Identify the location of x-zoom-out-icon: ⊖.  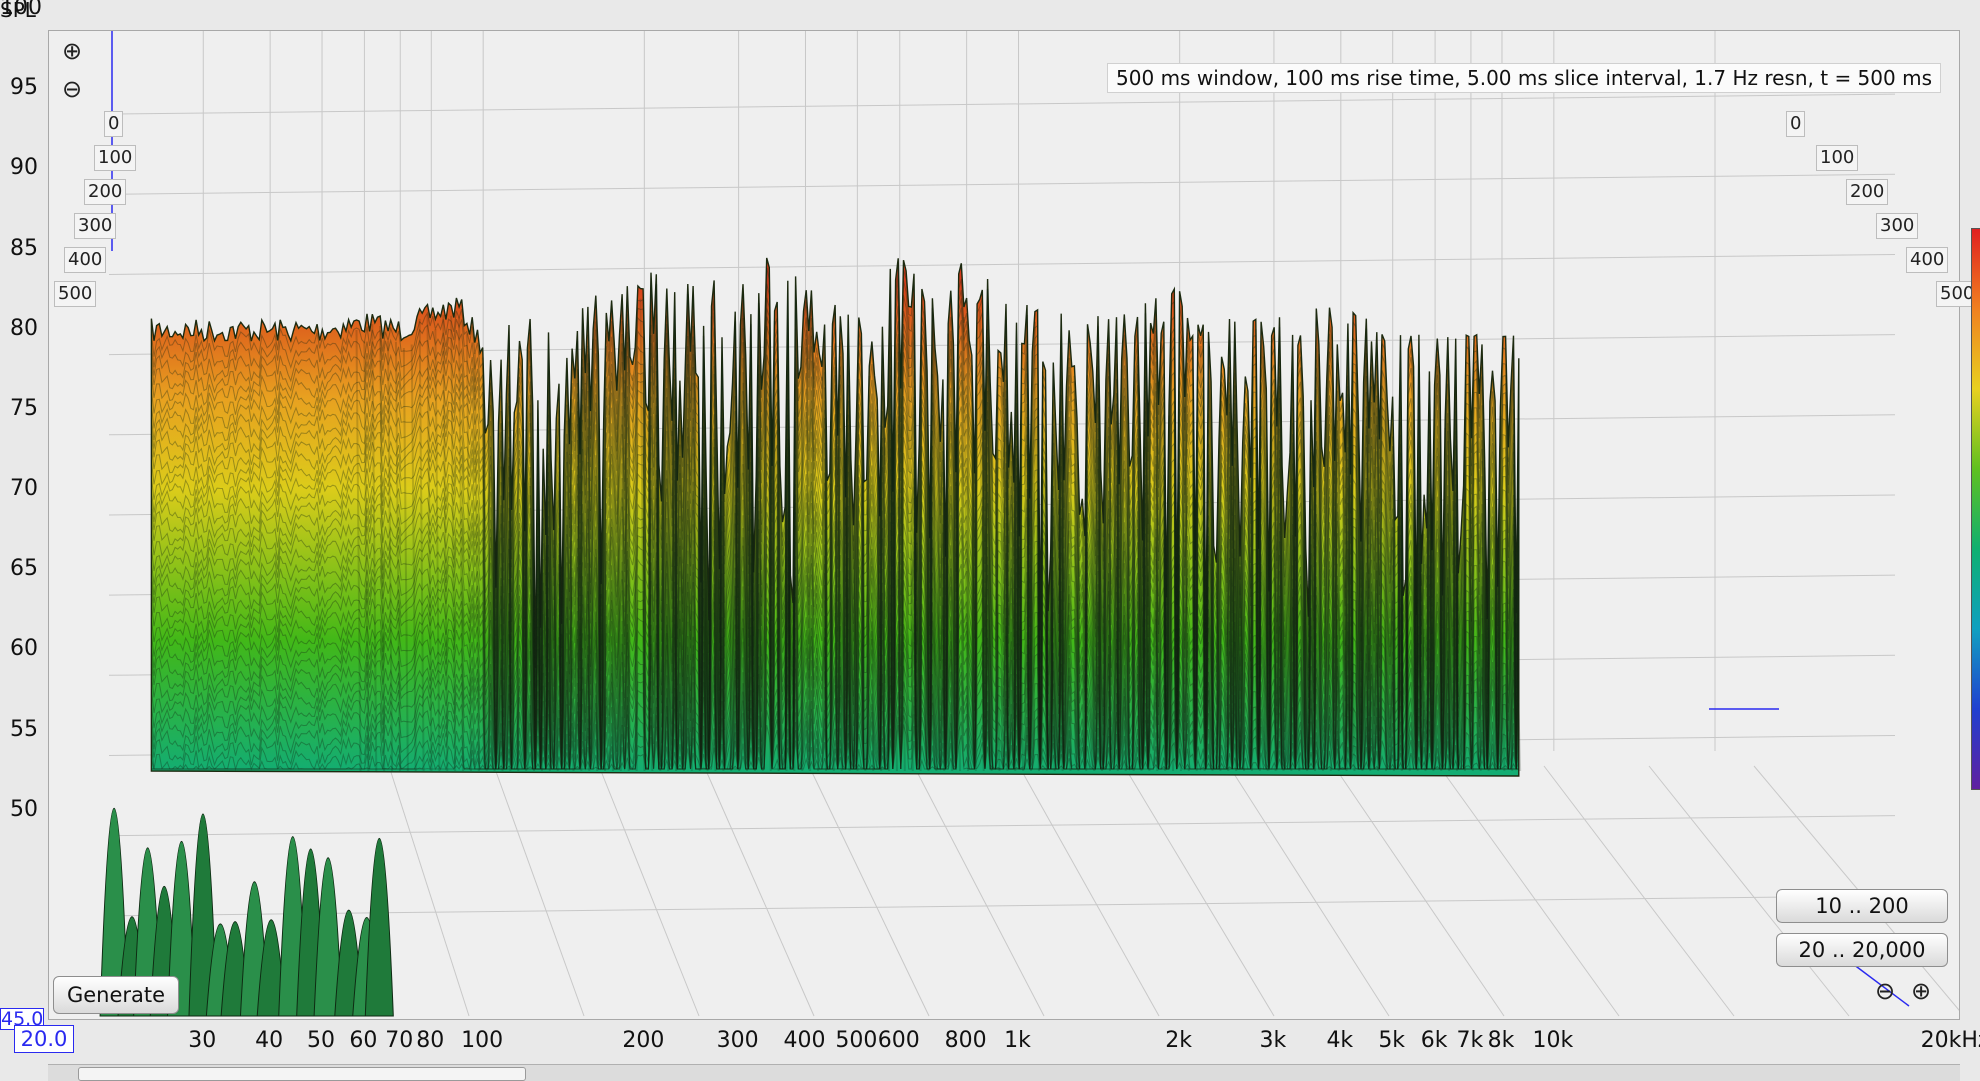
(1885, 991).